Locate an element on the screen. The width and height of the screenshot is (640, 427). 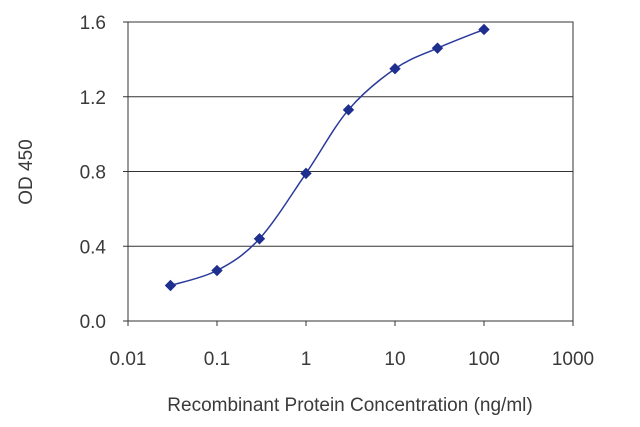
x-tick-label: 0.01 is located at coordinates (128, 359).